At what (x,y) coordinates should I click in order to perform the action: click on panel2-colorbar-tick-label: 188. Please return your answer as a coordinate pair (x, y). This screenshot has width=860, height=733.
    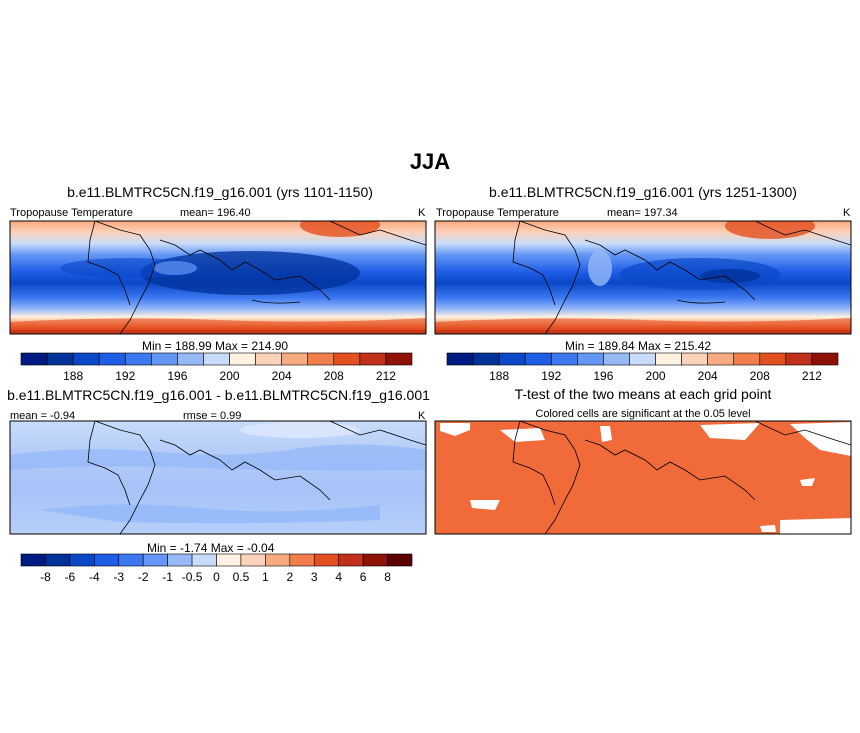
    Looking at the image, I should click on (499, 376).